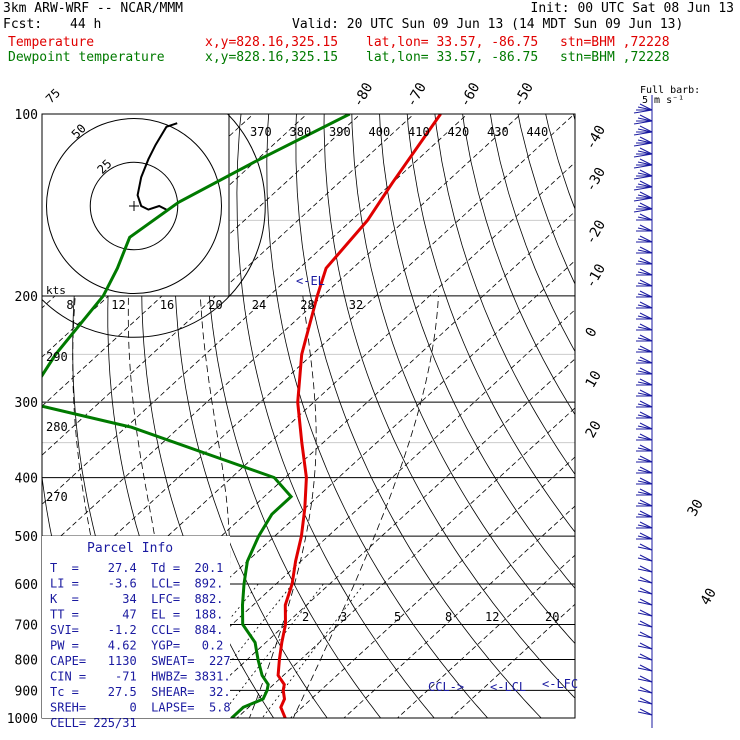  I want to click on parcel-info-title: Parcel Info, so click(130, 548).